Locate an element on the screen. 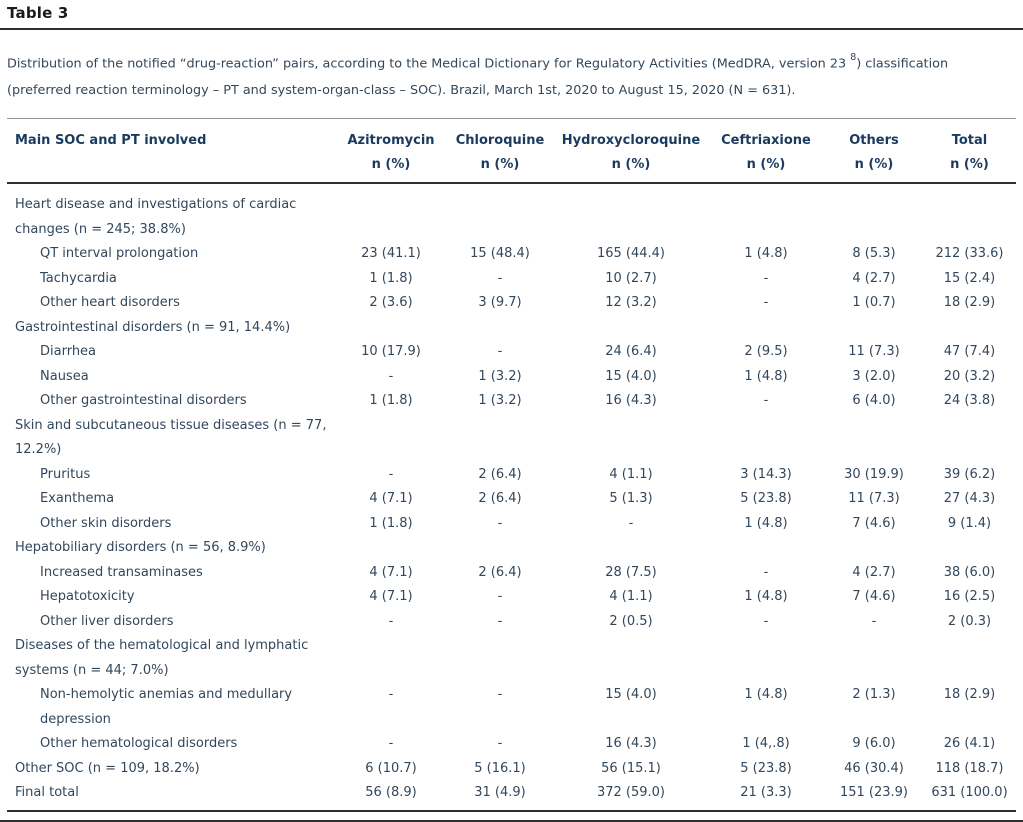  row-label: QT interval prolongation is located at coordinates (119, 254).